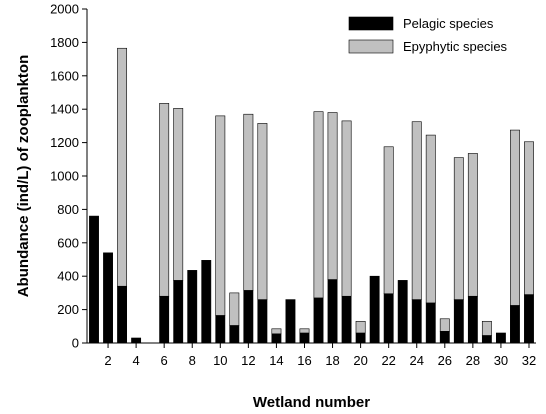 This screenshot has height=414, width=546. I want to click on x-tick-label: 16, so click(304, 360).